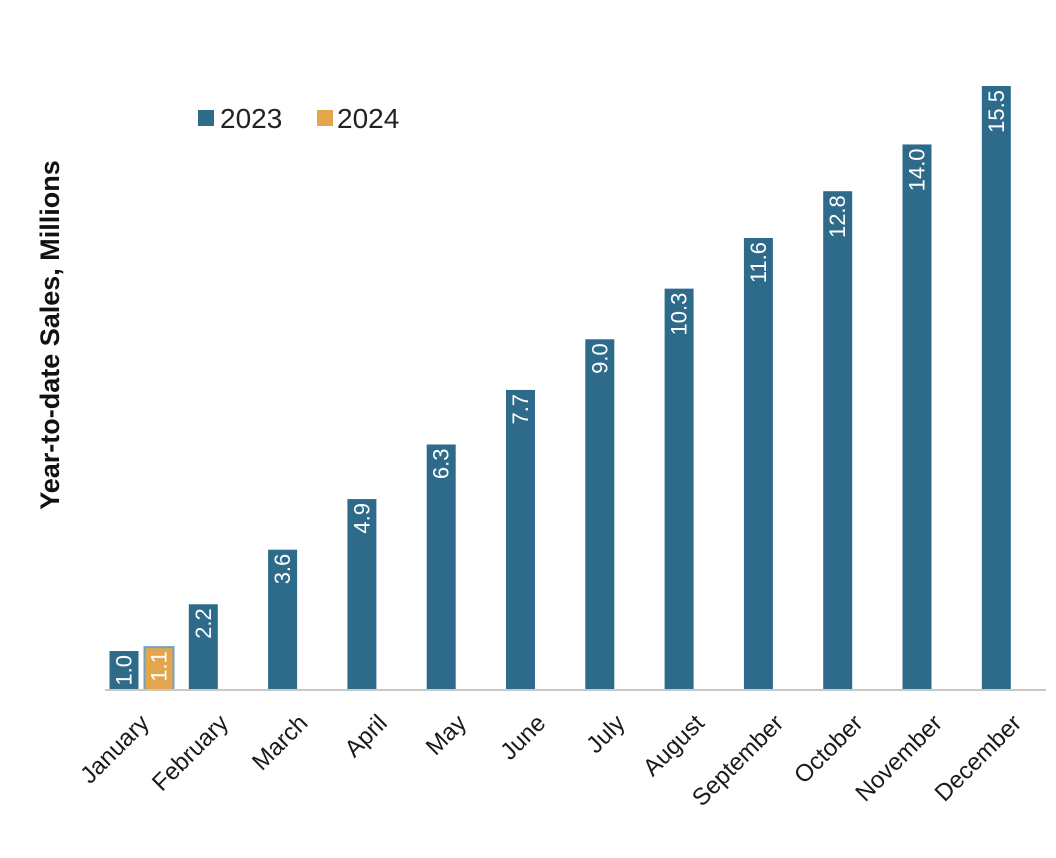  What do you see at coordinates (441, 567) in the screenshot?
I see `bar-2023-may` at bounding box center [441, 567].